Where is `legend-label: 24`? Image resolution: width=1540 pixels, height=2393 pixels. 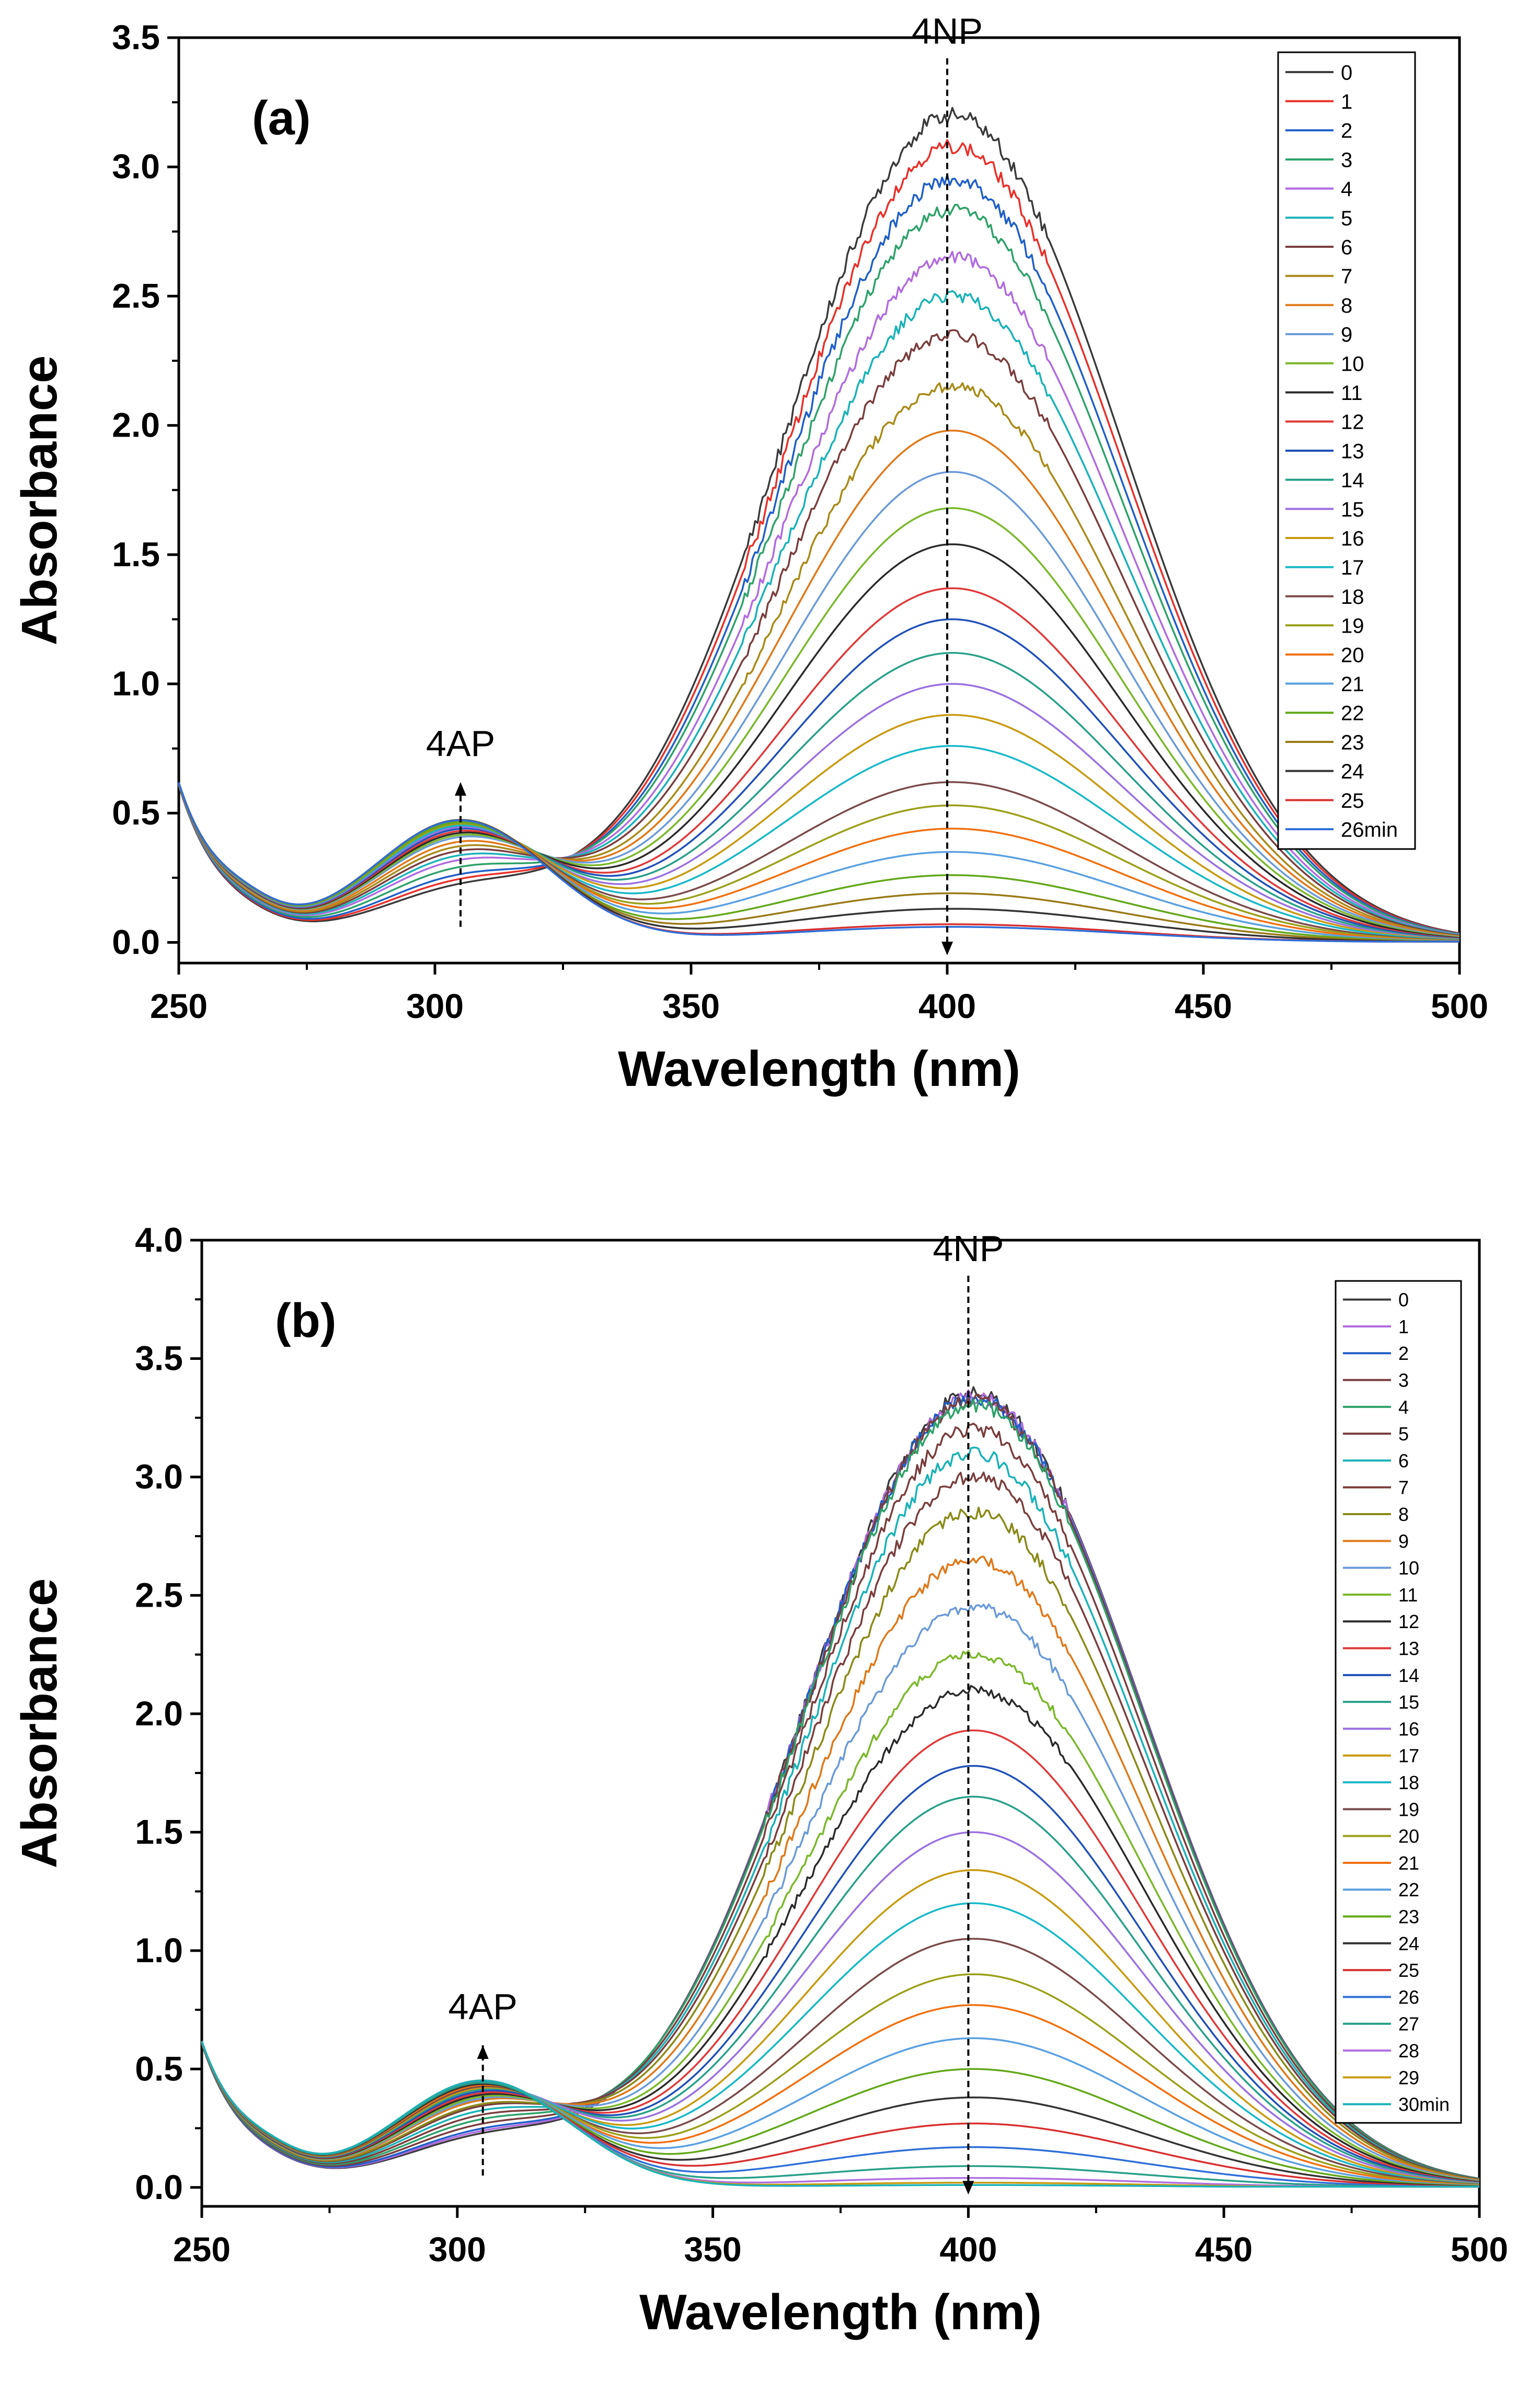 legend-label: 24 is located at coordinates (1408, 1943).